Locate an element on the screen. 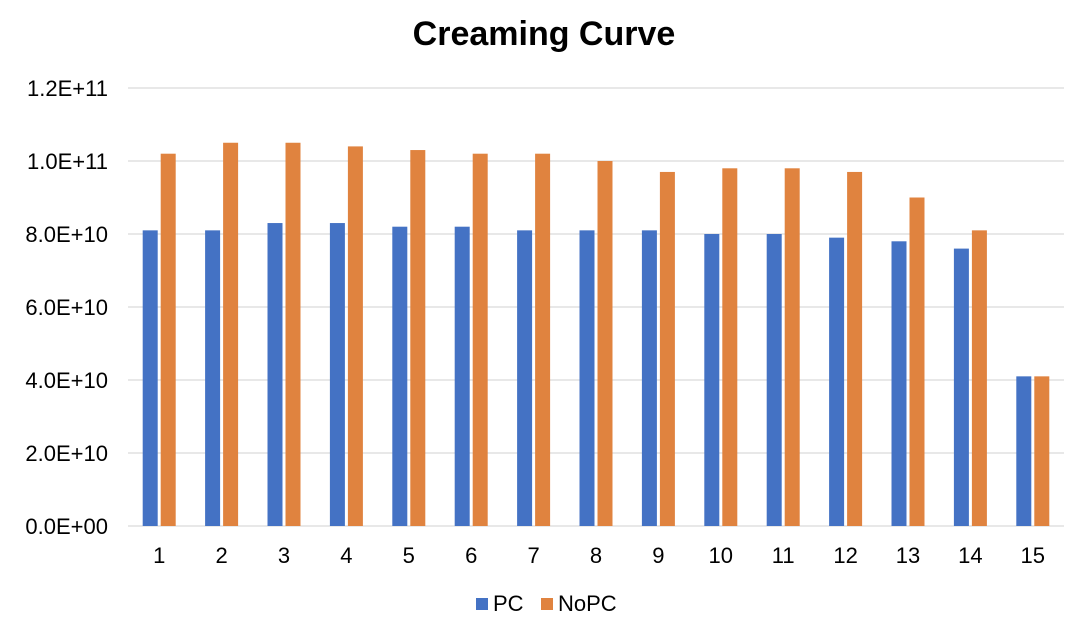 Image resolution: width=1078 pixels, height=644 pixels. legend-swatch-nopc is located at coordinates (547, 604).